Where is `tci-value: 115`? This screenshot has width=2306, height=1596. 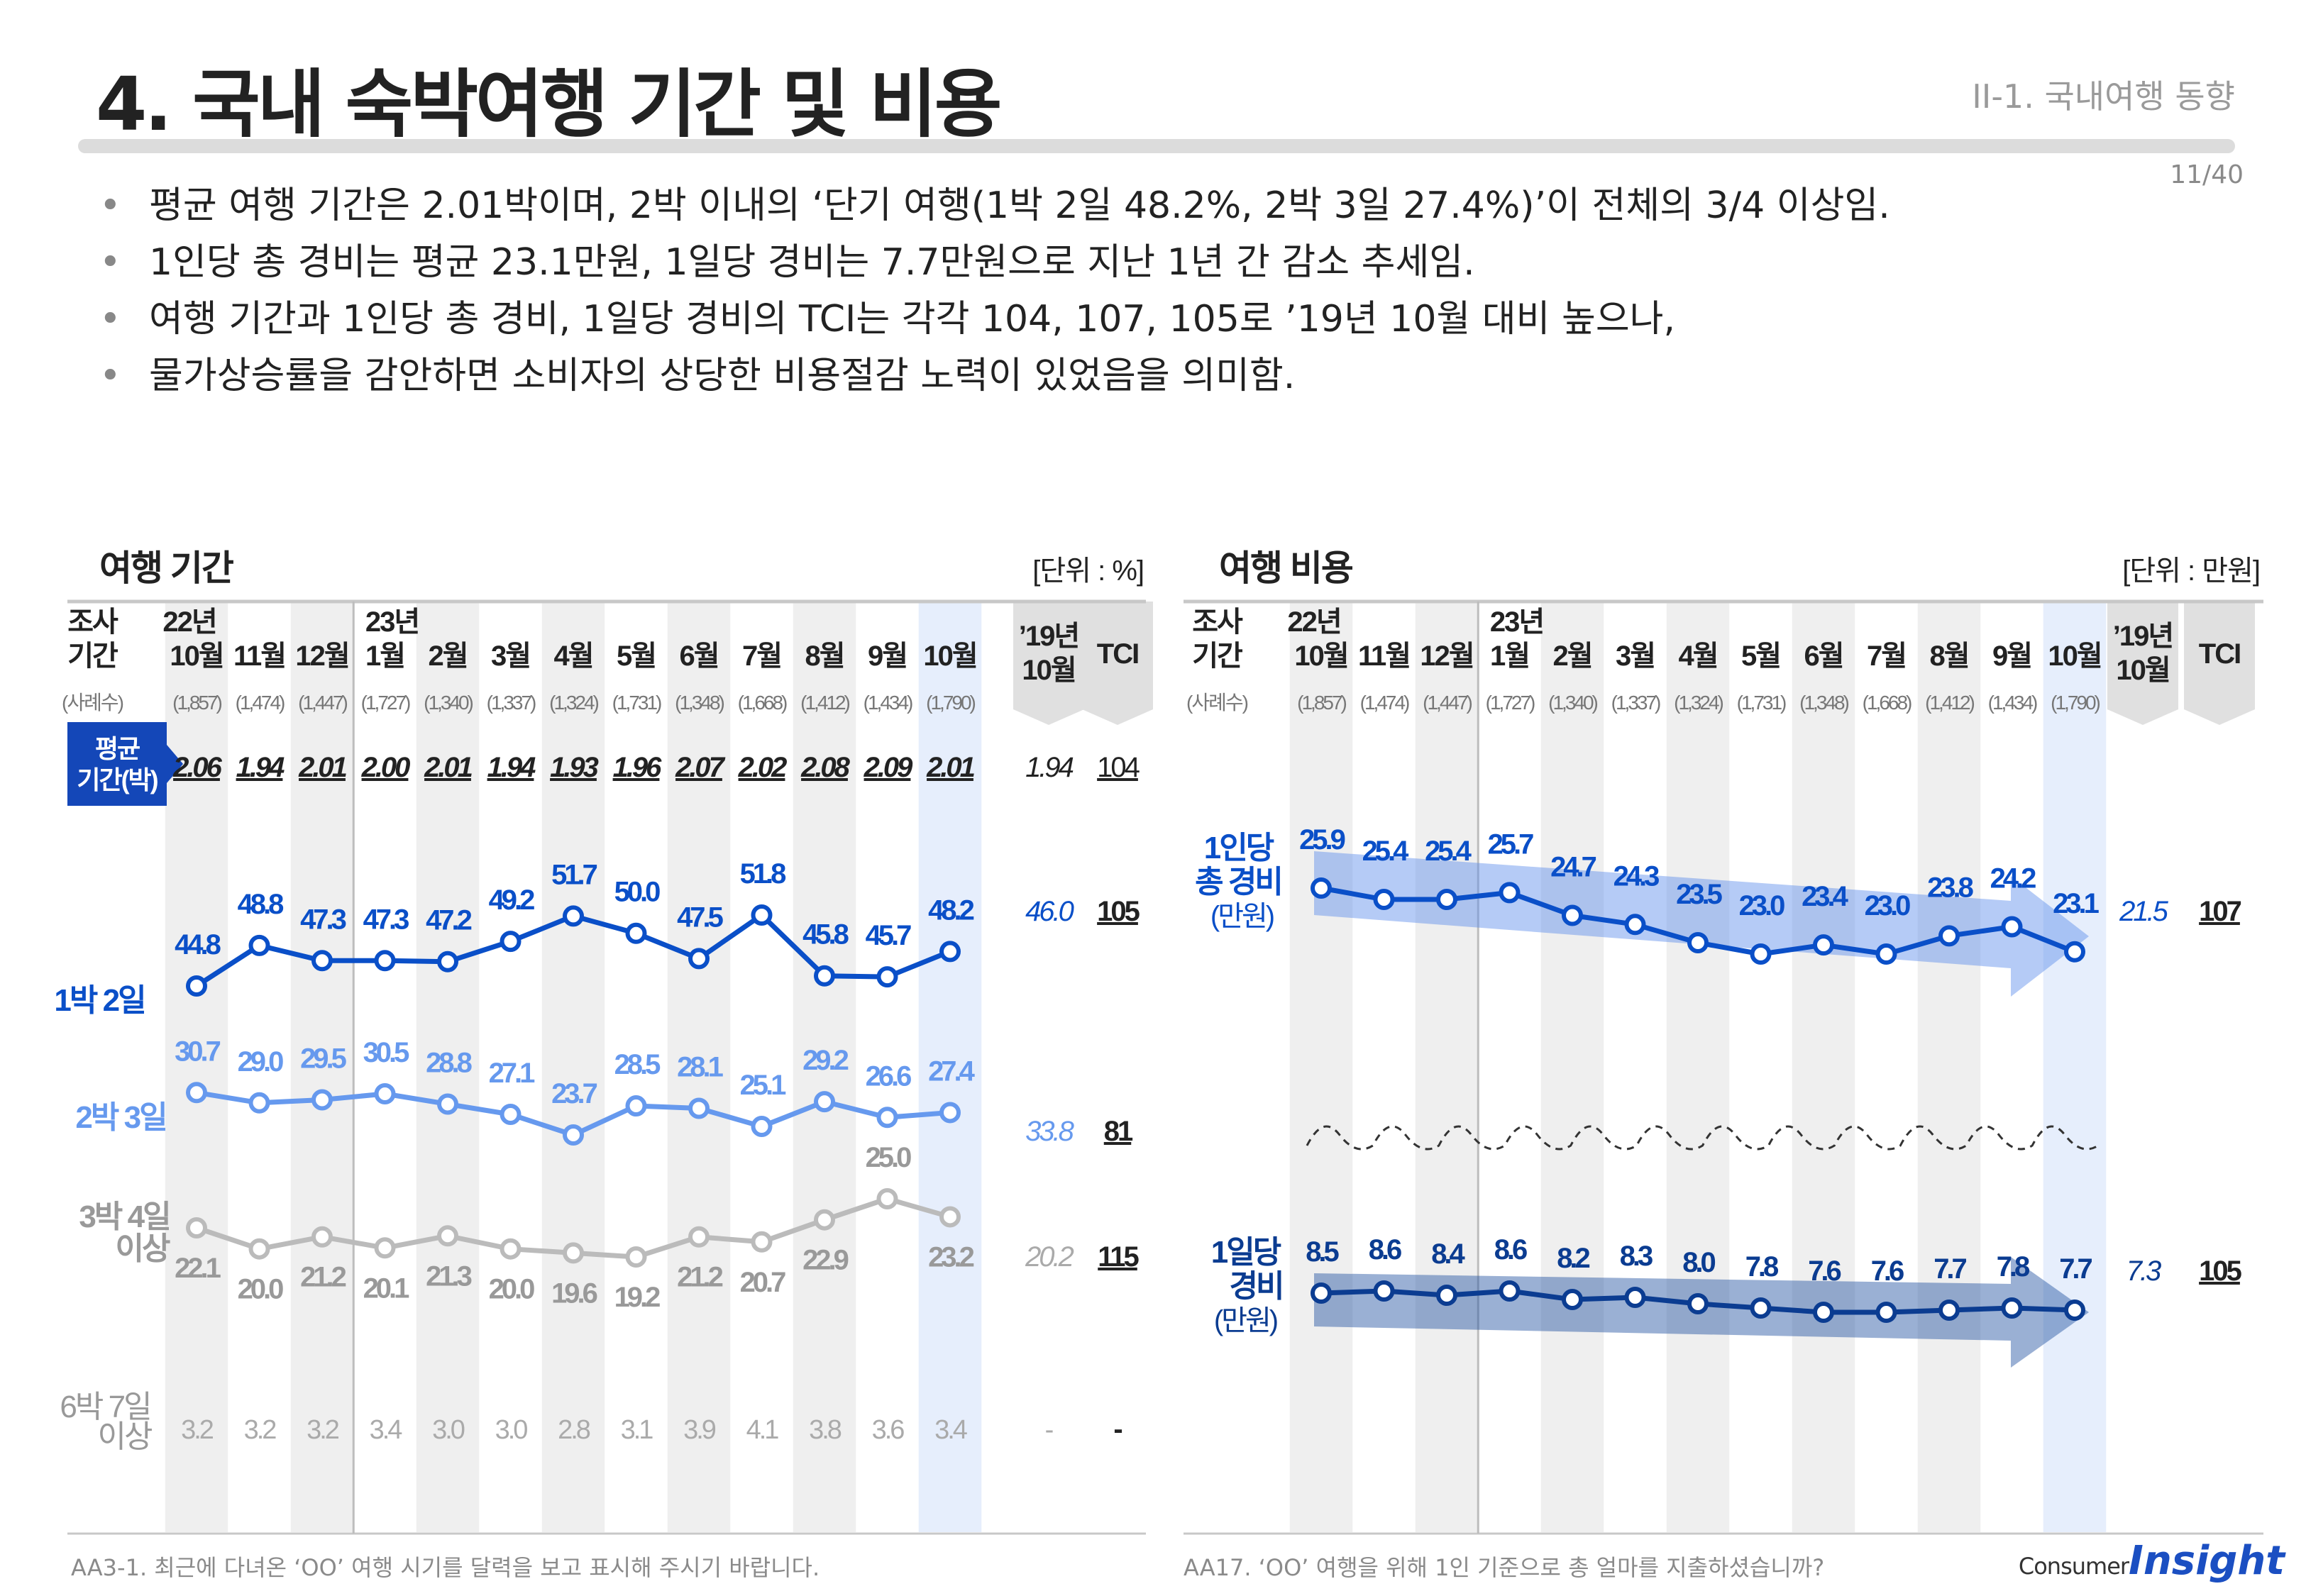 tci-value: 115 is located at coordinates (1118, 1257).